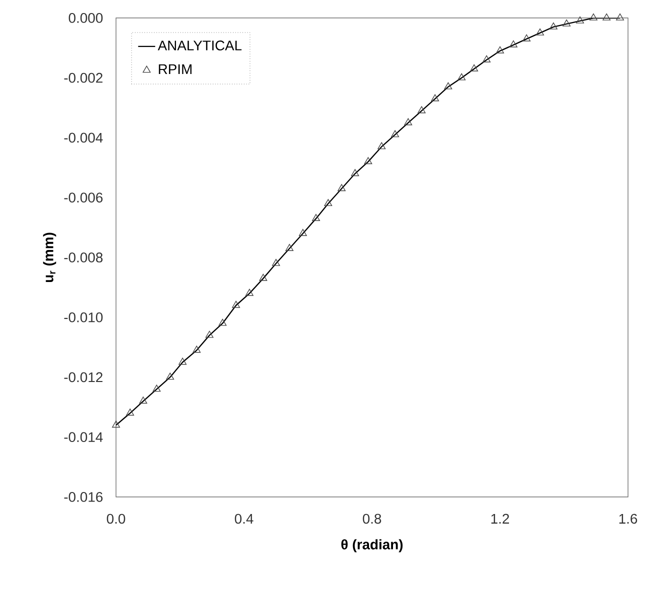 The image size is (646, 590). I want to click on y-tick-label: -0.004, so click(83, 137).